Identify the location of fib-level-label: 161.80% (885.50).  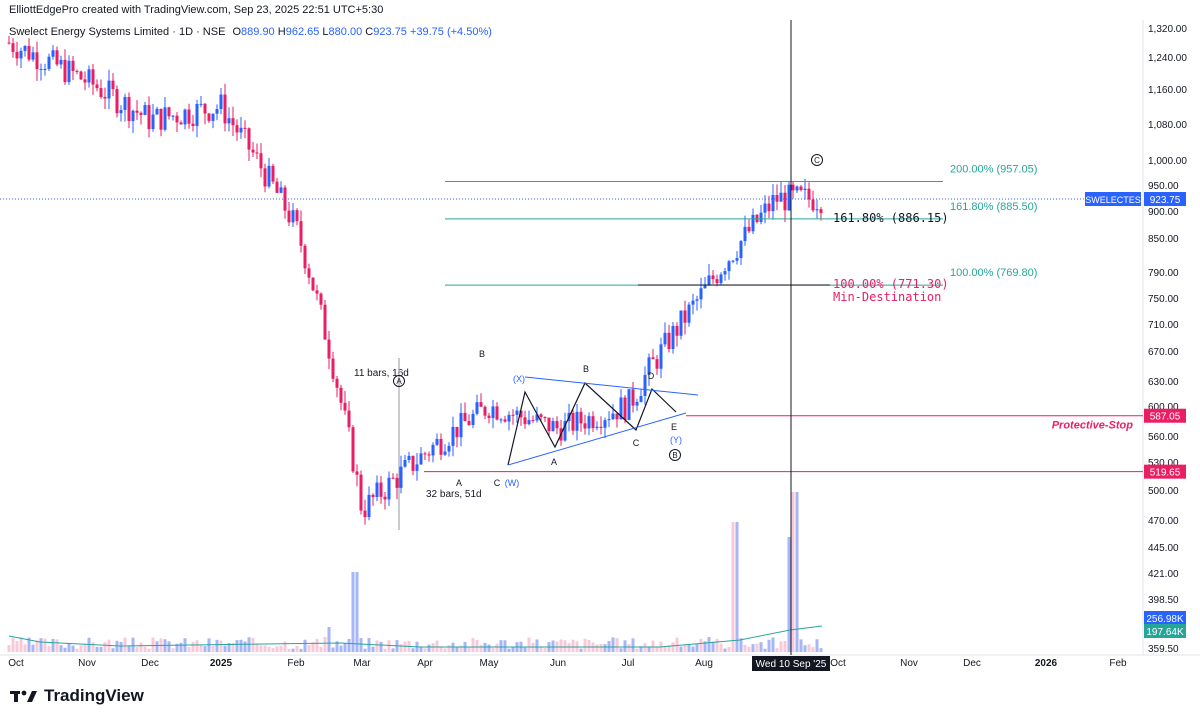
(993, 207).